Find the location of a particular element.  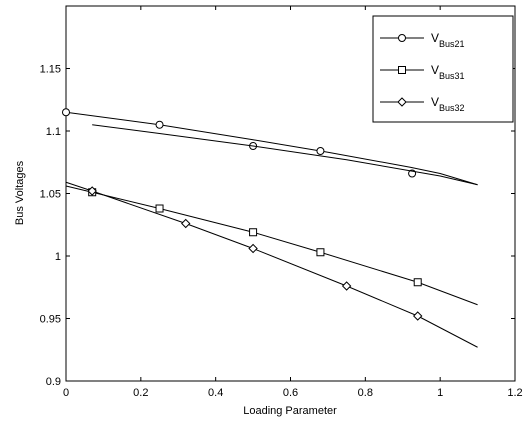

y-axis-label: Bus Voltages is located at coordinates (20, 192).